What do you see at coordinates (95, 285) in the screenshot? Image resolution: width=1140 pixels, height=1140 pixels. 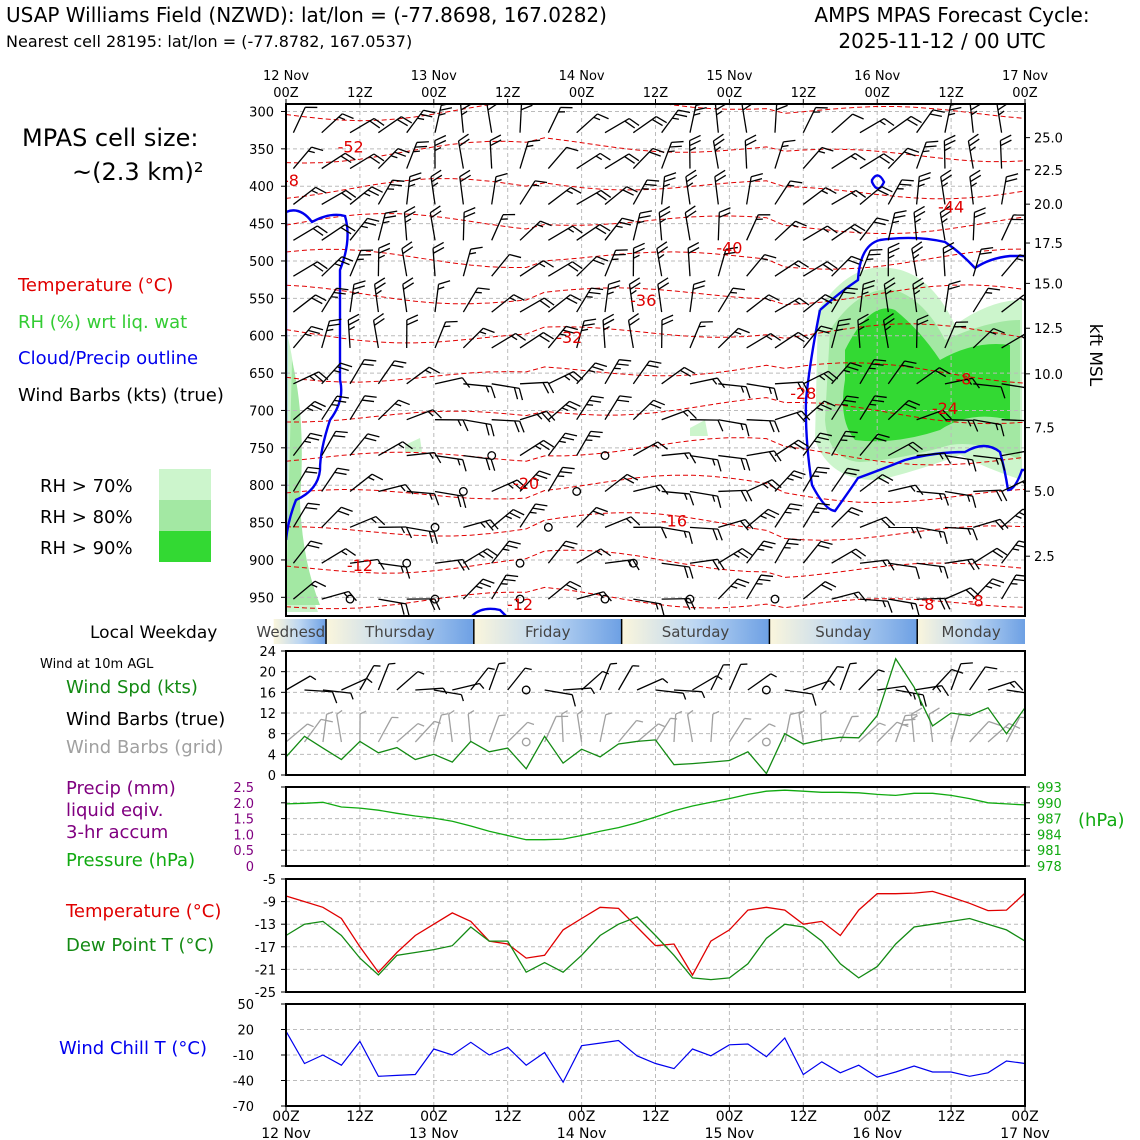 I see `legend-temperature: Temperature (°C)` at bounding box center [95, 285].